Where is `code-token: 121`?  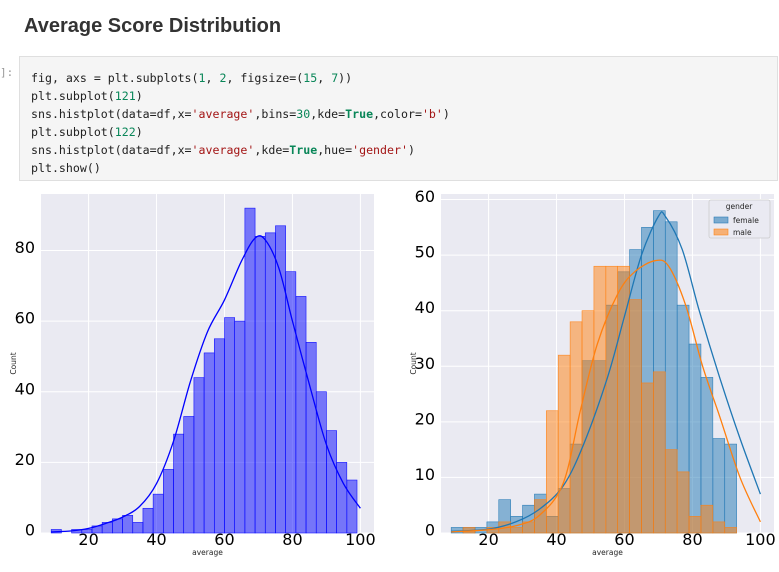 code-token: 121 is located at coordinates (125, 96).